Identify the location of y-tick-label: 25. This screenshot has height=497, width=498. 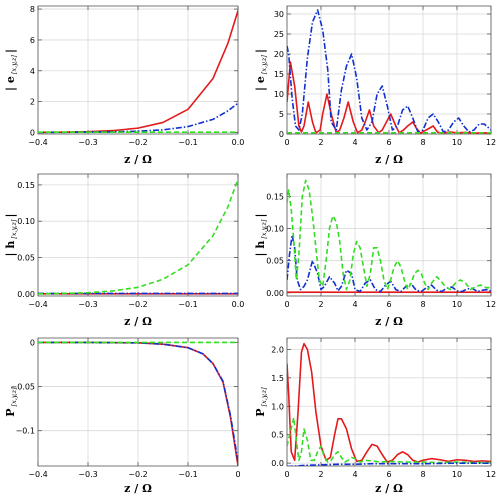
(279, 34).